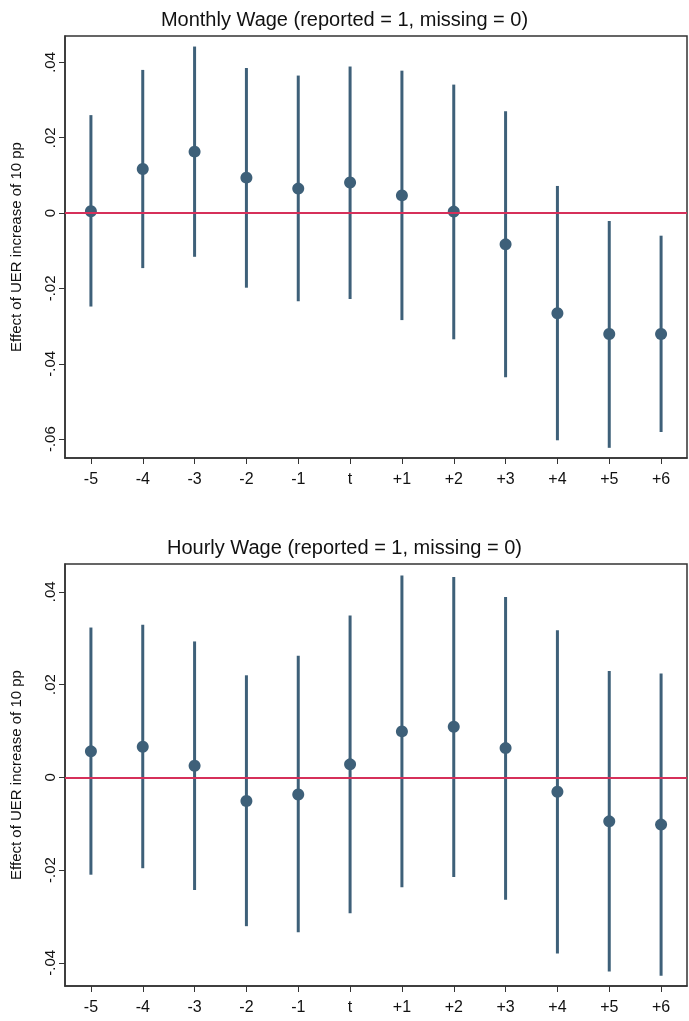  I want to click on chart-title: Monthly Wage (reported = 1, missing = 0), so click(344, 19).